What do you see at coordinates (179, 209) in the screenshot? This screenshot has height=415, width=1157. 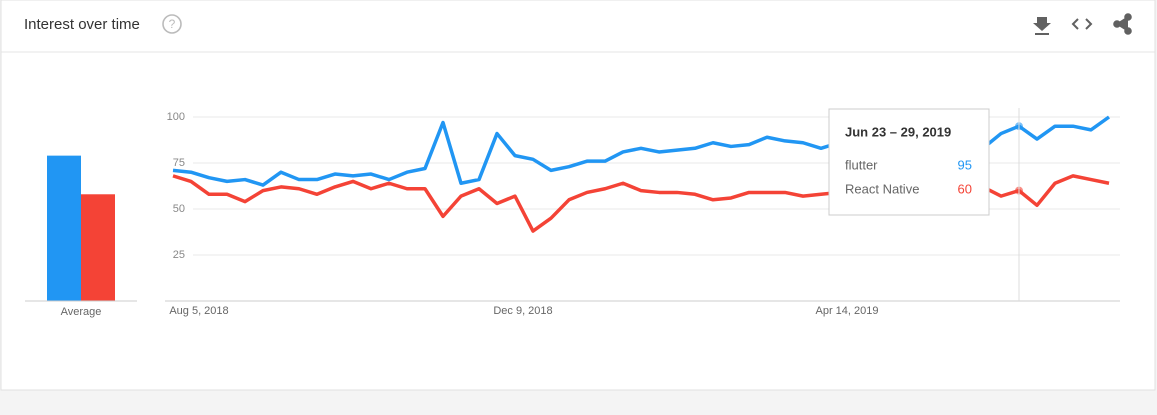 I see `y-tick-label: 50` at bounding box center [179, 209].